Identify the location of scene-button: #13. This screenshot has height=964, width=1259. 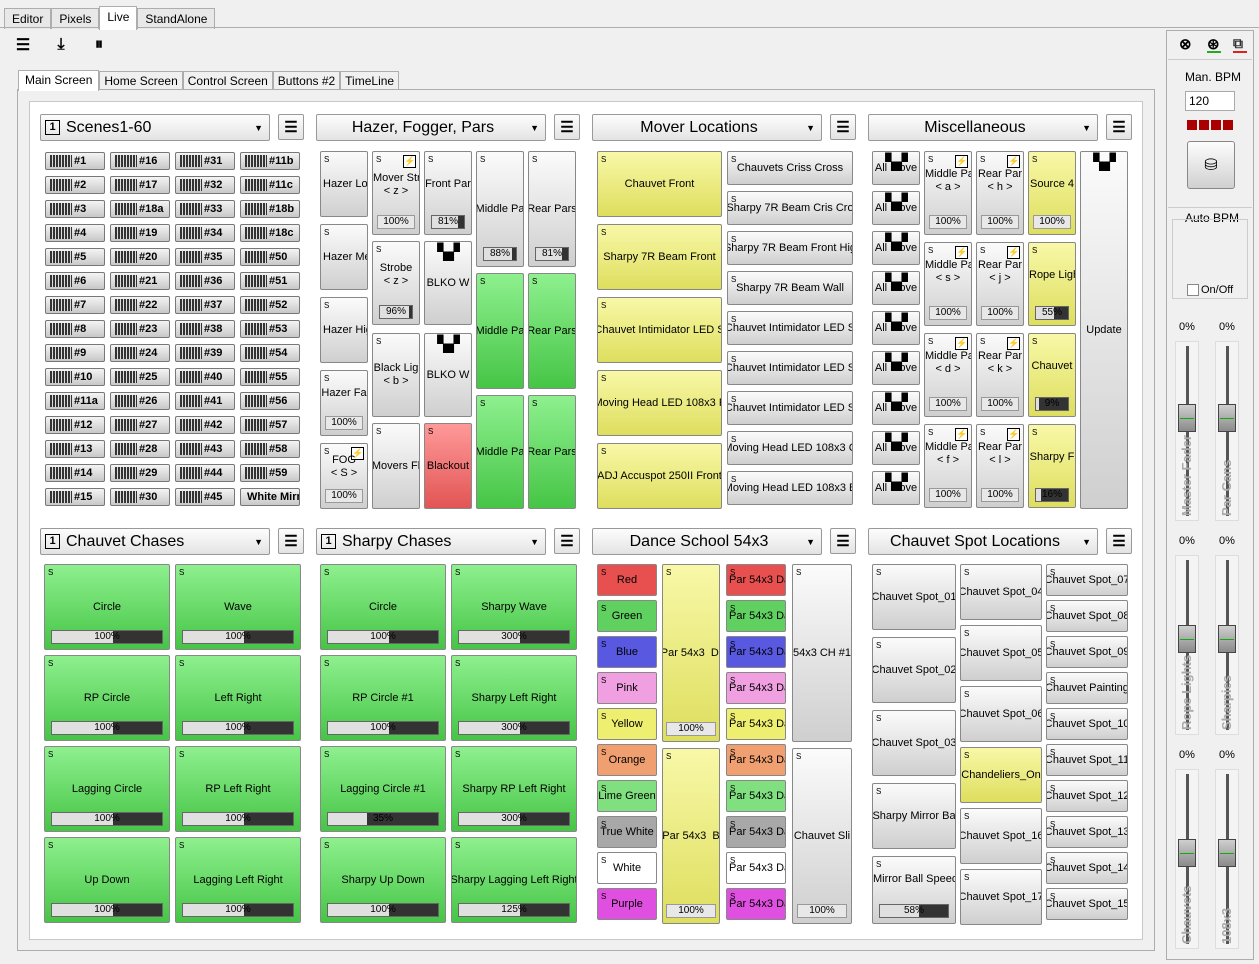
(75, 449).